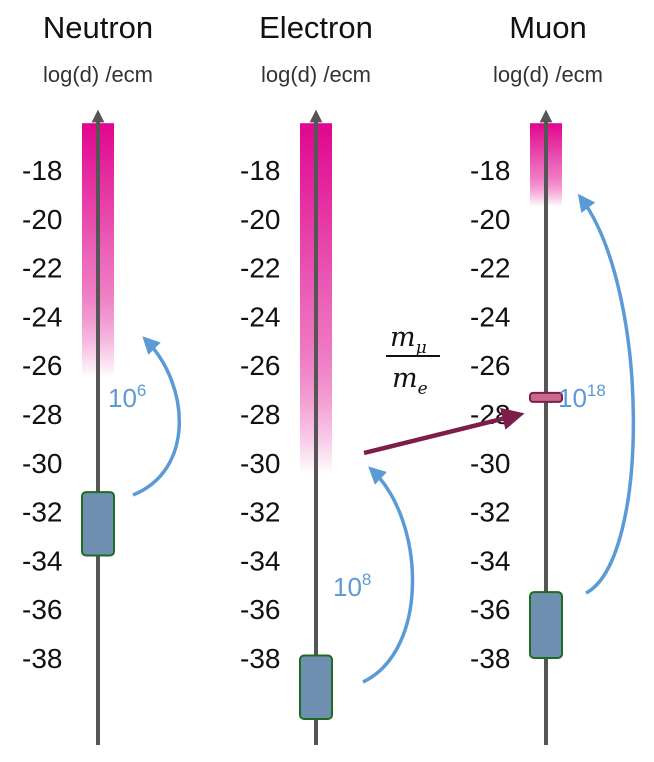 The image size is (654, 762). What do you see at coordinates (490, 219) in the screenshot?
I see `muon-tick-label: -20` at bounding box center [490, 219].